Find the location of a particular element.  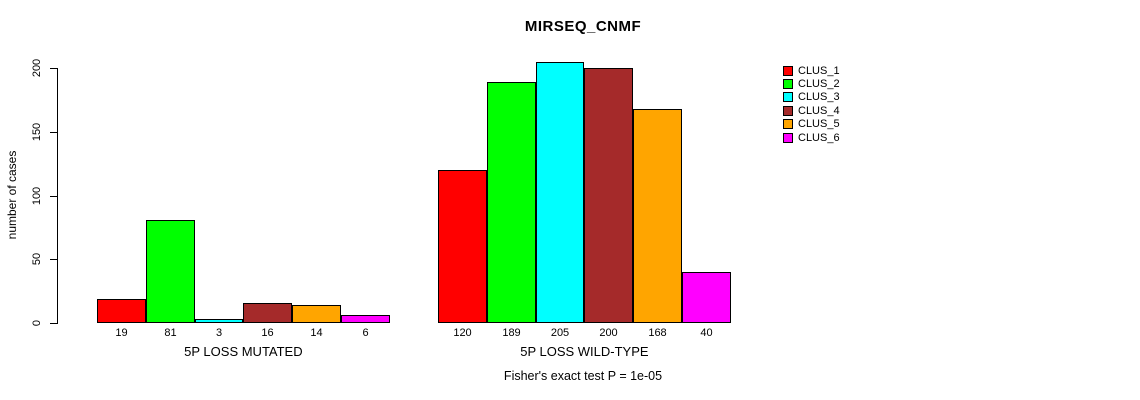

legend-label: CLUS_5 is located at coordinates (819, 124).